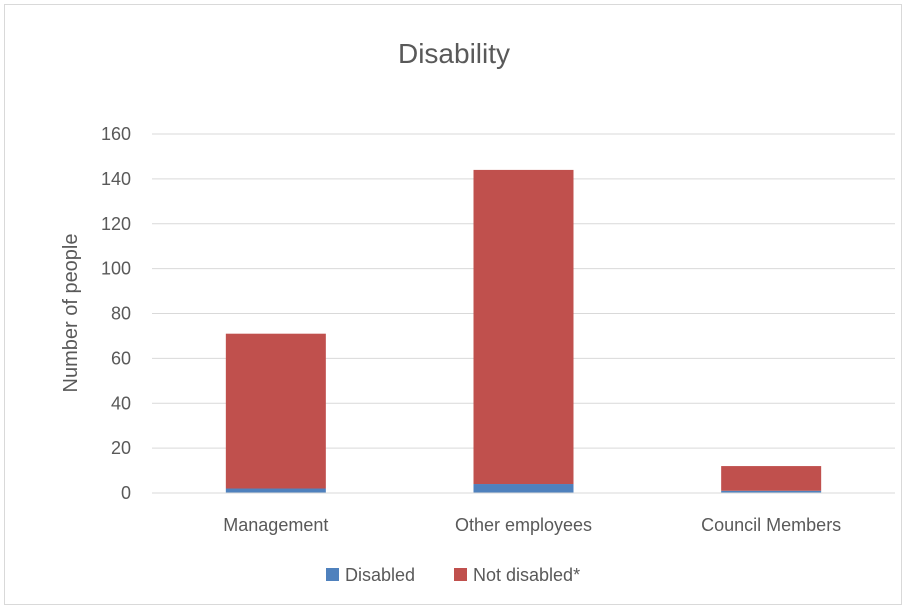 This screenshot has width=908, height=611. Describe the element at coordinates (121, 403) in the screenshot. I see `y-tick-label: 40` at that location.